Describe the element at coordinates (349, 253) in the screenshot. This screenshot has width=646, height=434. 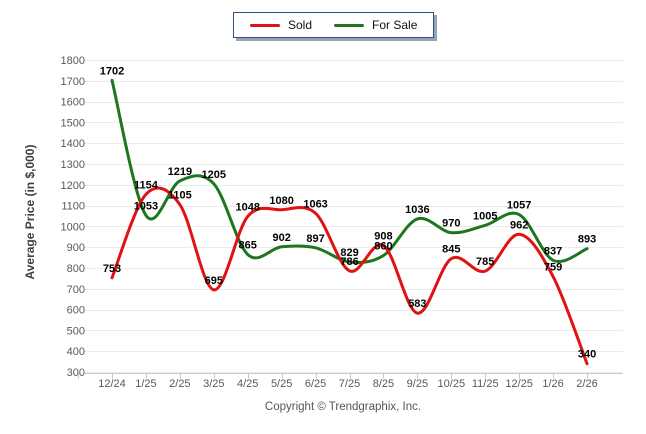
I see `for-sale-point-label: 829` at that location.